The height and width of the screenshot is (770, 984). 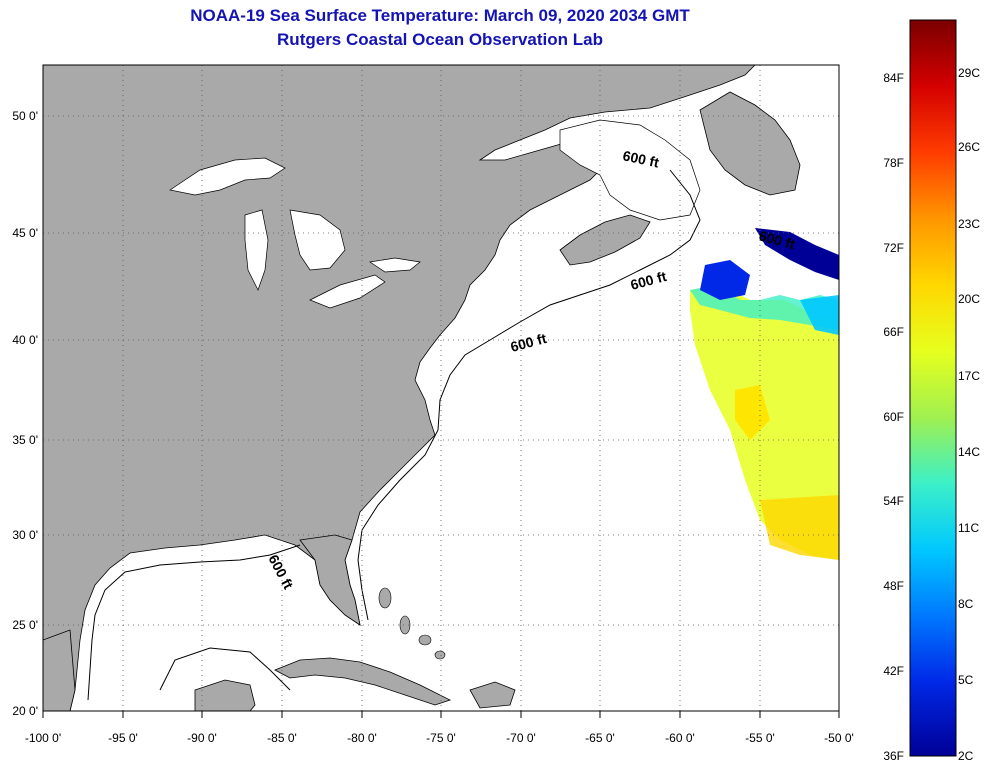 I want to click on bahamas-islands, so click(x=412, y=623).